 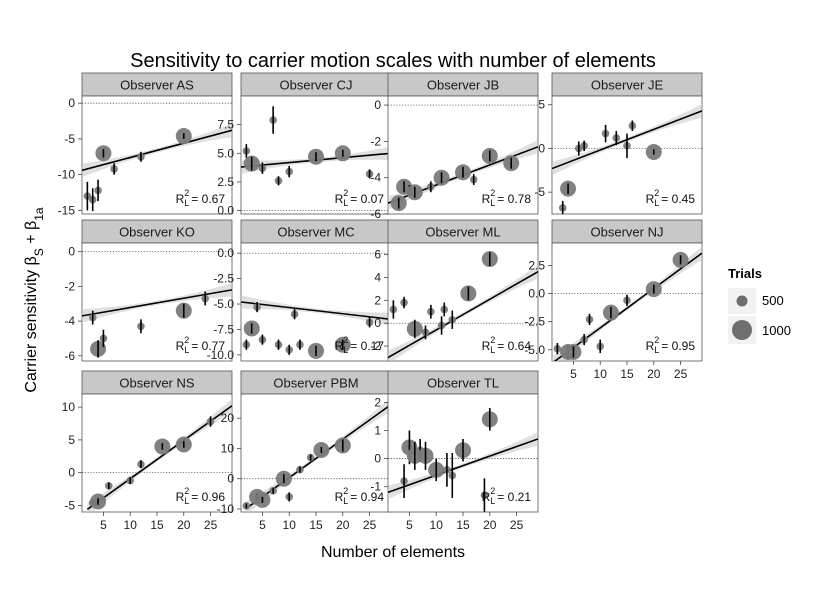 I want to click on r2-label: RL2 = 0.21, so click(x=507, y=496).